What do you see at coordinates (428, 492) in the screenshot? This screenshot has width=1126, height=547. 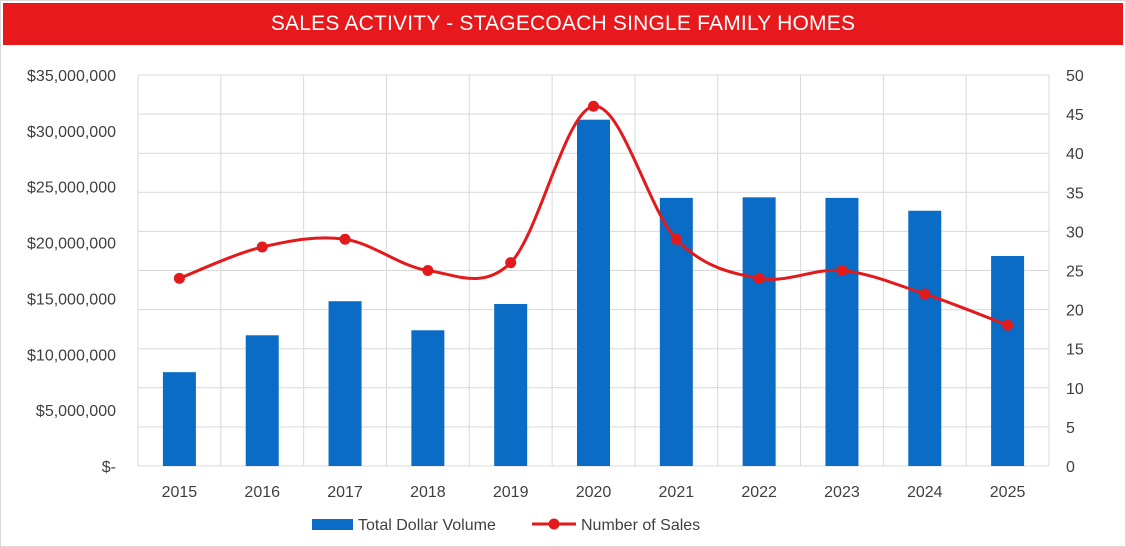 I see `x-tick-label: 2018` at bounding box center [428, 492].